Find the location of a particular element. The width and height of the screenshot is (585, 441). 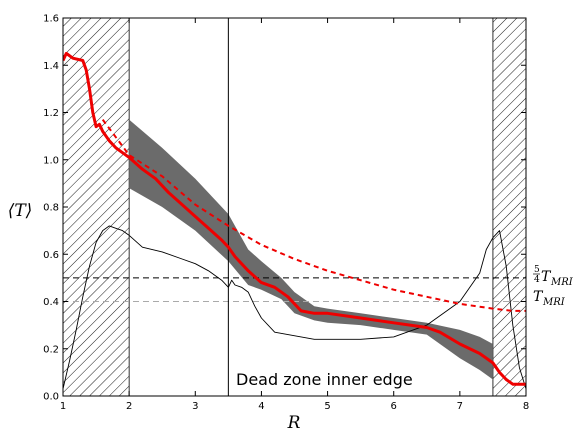

x-tick-label: 6 is located at coordinates (394, 406).